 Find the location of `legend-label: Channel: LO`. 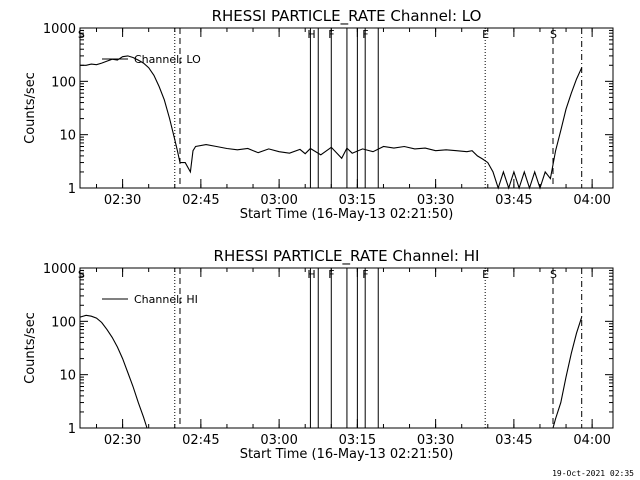

legend-label: Channel: LO is located at coordinates (167, 59).